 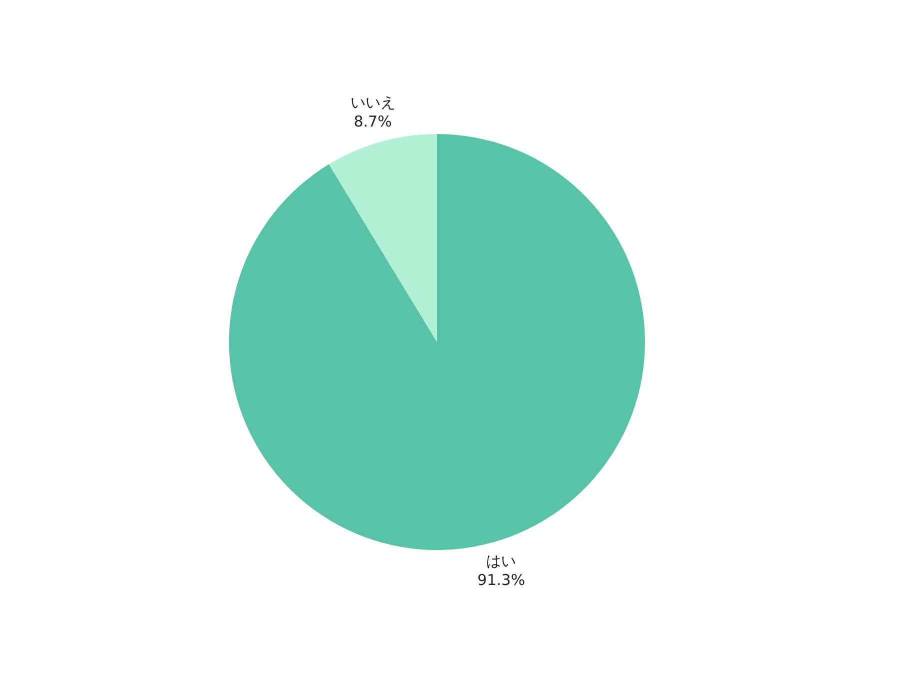 What do you see at coordinates (373, 121) in the screenshot?
I see `data-label: 8.7%` at bounding box center [373, 121].